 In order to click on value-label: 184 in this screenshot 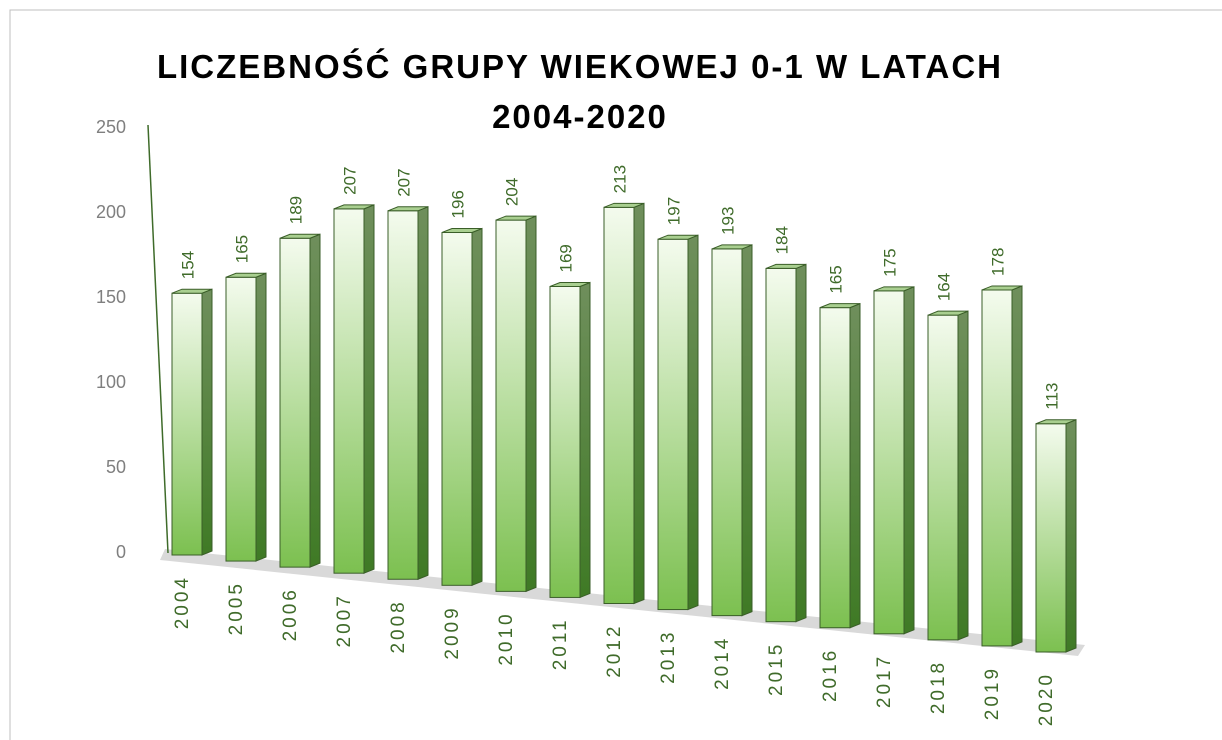, I will do `click(781, 240)`.